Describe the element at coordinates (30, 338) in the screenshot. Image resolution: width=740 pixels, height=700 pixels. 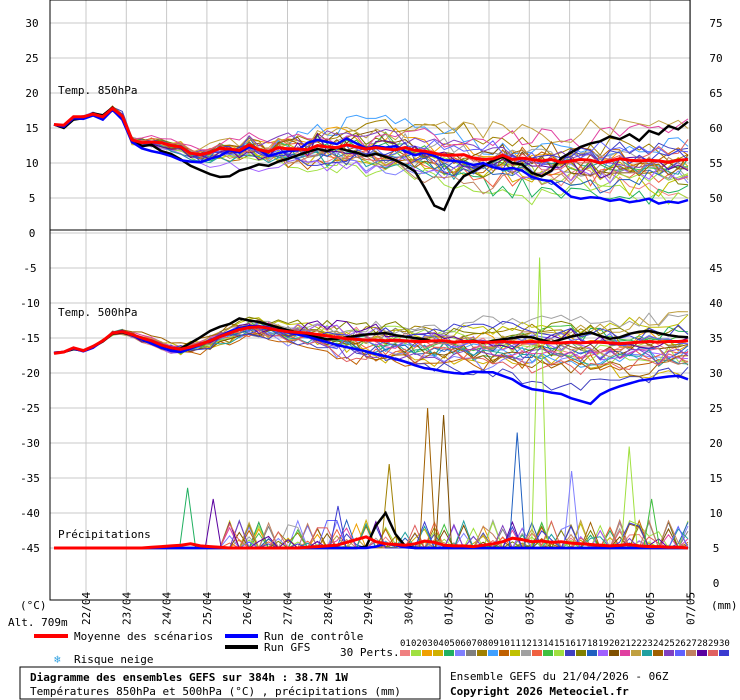
I see `y-tick-500: -15` at that location.